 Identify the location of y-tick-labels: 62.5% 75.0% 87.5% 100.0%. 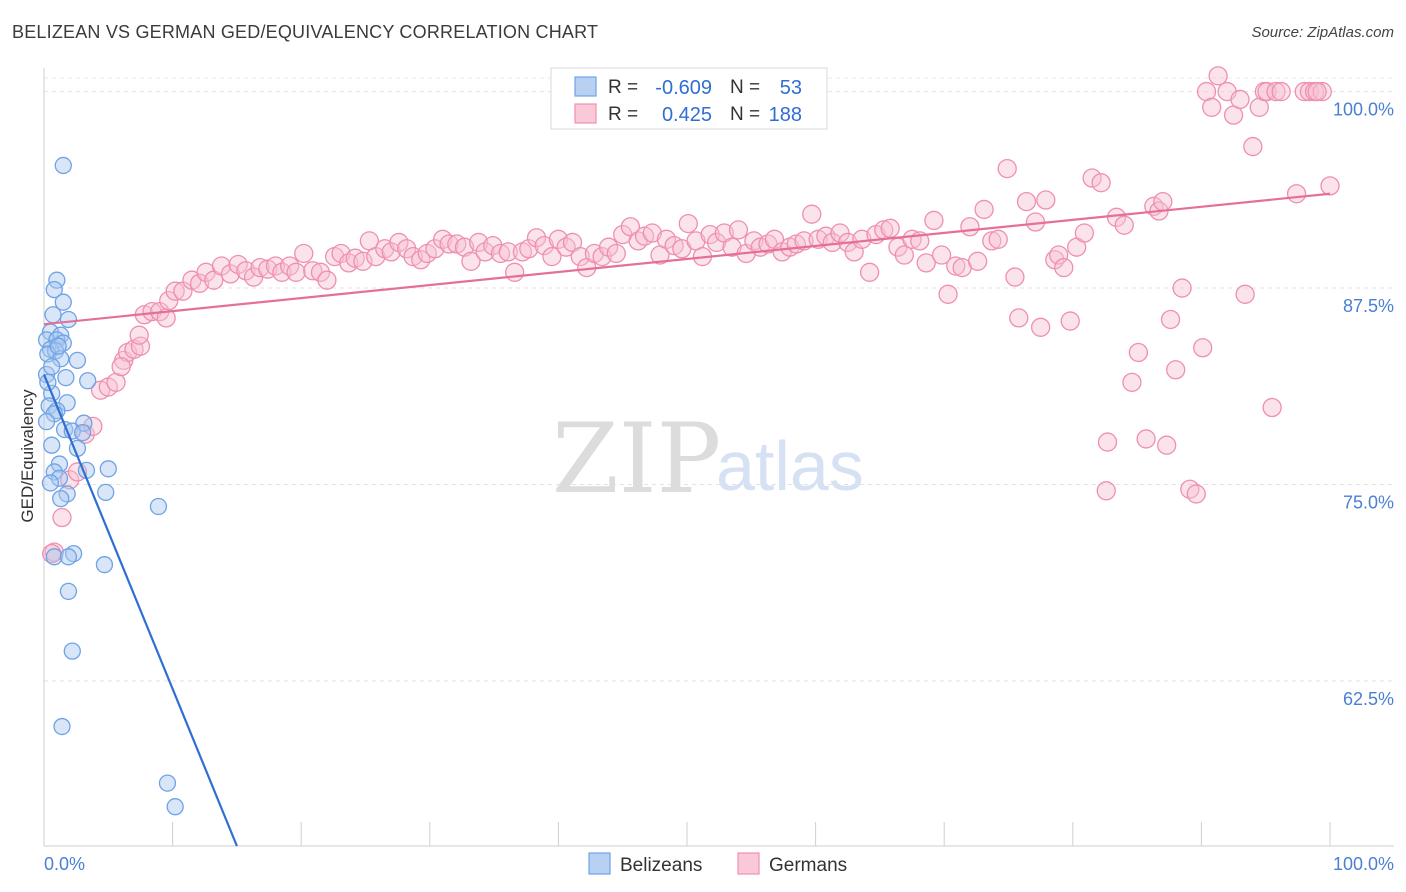
(1363, 404).